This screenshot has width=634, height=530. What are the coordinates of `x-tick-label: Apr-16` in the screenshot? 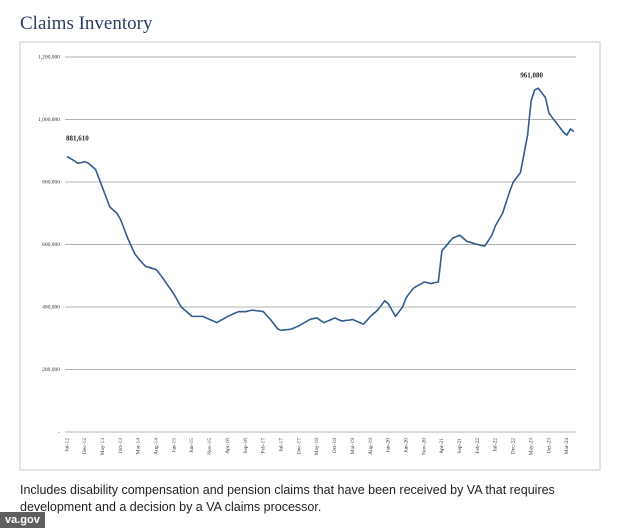 It's located at (228, 446).